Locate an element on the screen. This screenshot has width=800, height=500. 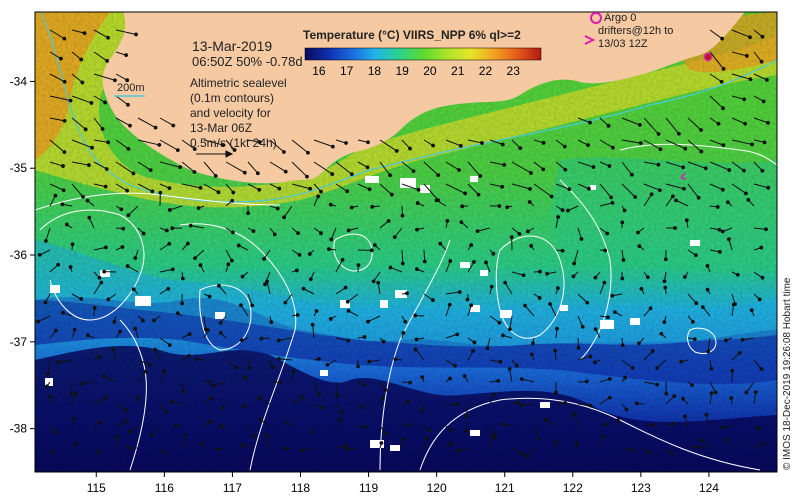
x-axis-tick-label: 124 is located at coordinates (709, 488).